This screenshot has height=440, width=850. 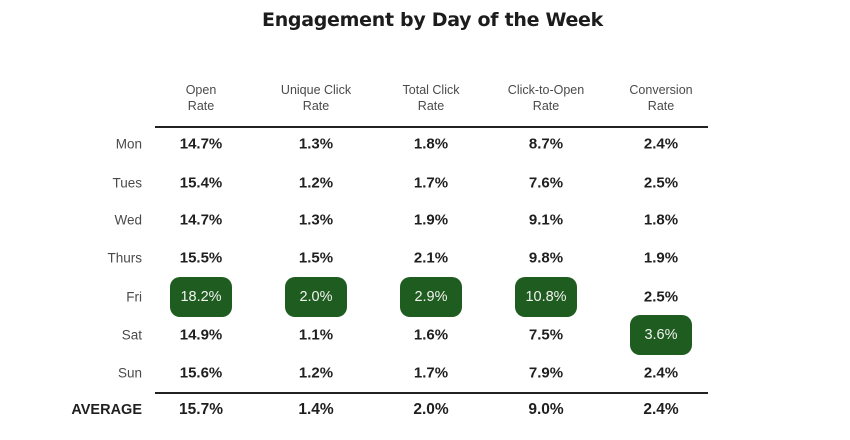 What do you see at coordinates (546, 409) in the screenshot?
I see `average-cell: 9.0%` at bounding box center [546, 409].